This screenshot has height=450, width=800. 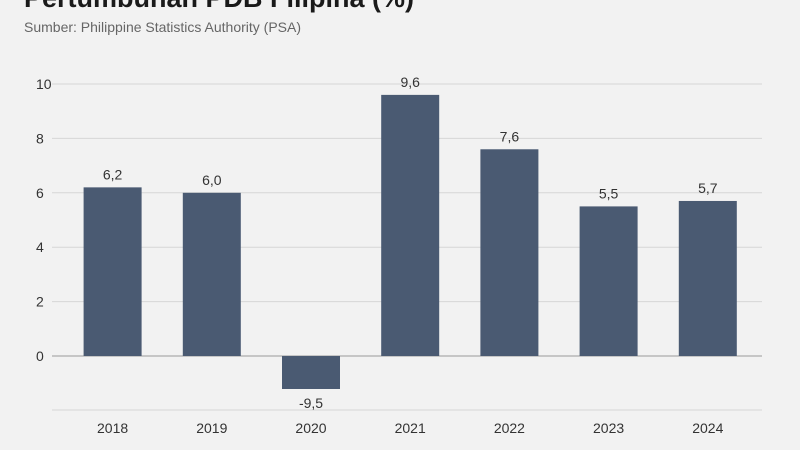 I want to click on y-tick-label: 6, so click(x=40, y=193).